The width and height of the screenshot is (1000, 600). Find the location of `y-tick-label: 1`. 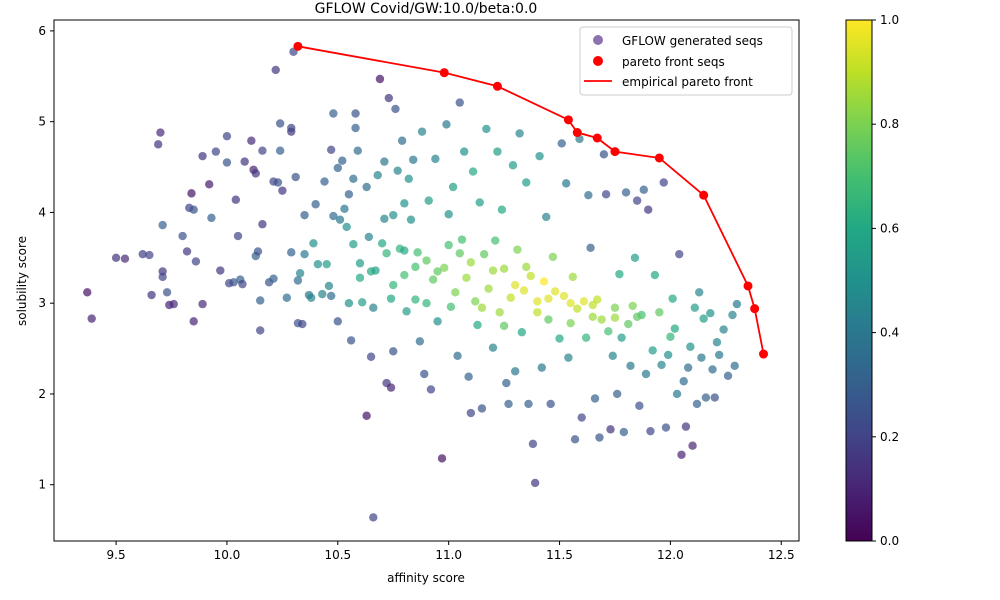

y-tick-label: 1 is located at coordinates (42, 485).